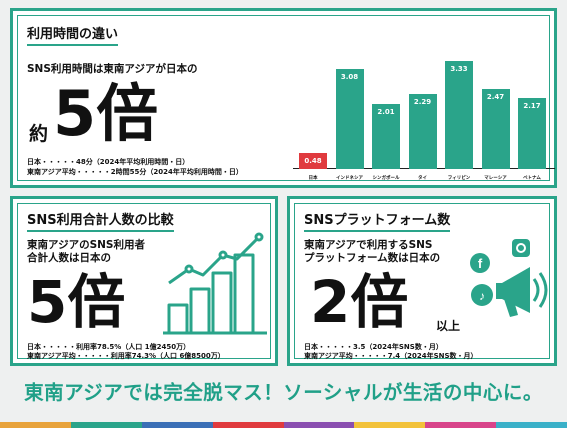 Image resolution: width=567 pixels, height=428 pixels. What do you see at coordinates (73, 34) in the screenshot?
I see `panel-title: 利用時間の違い` at bounding box center [73, 34].